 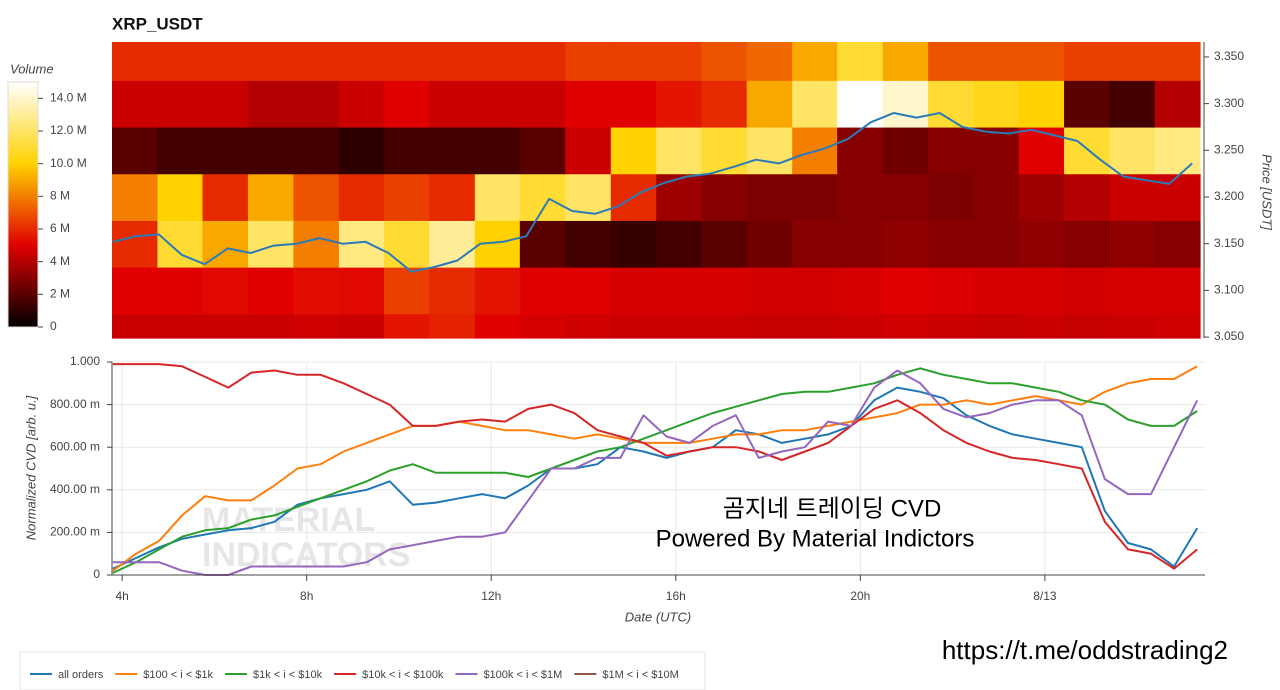 I want to click on watermark: INDICATORS, so click(x=306, y=555).